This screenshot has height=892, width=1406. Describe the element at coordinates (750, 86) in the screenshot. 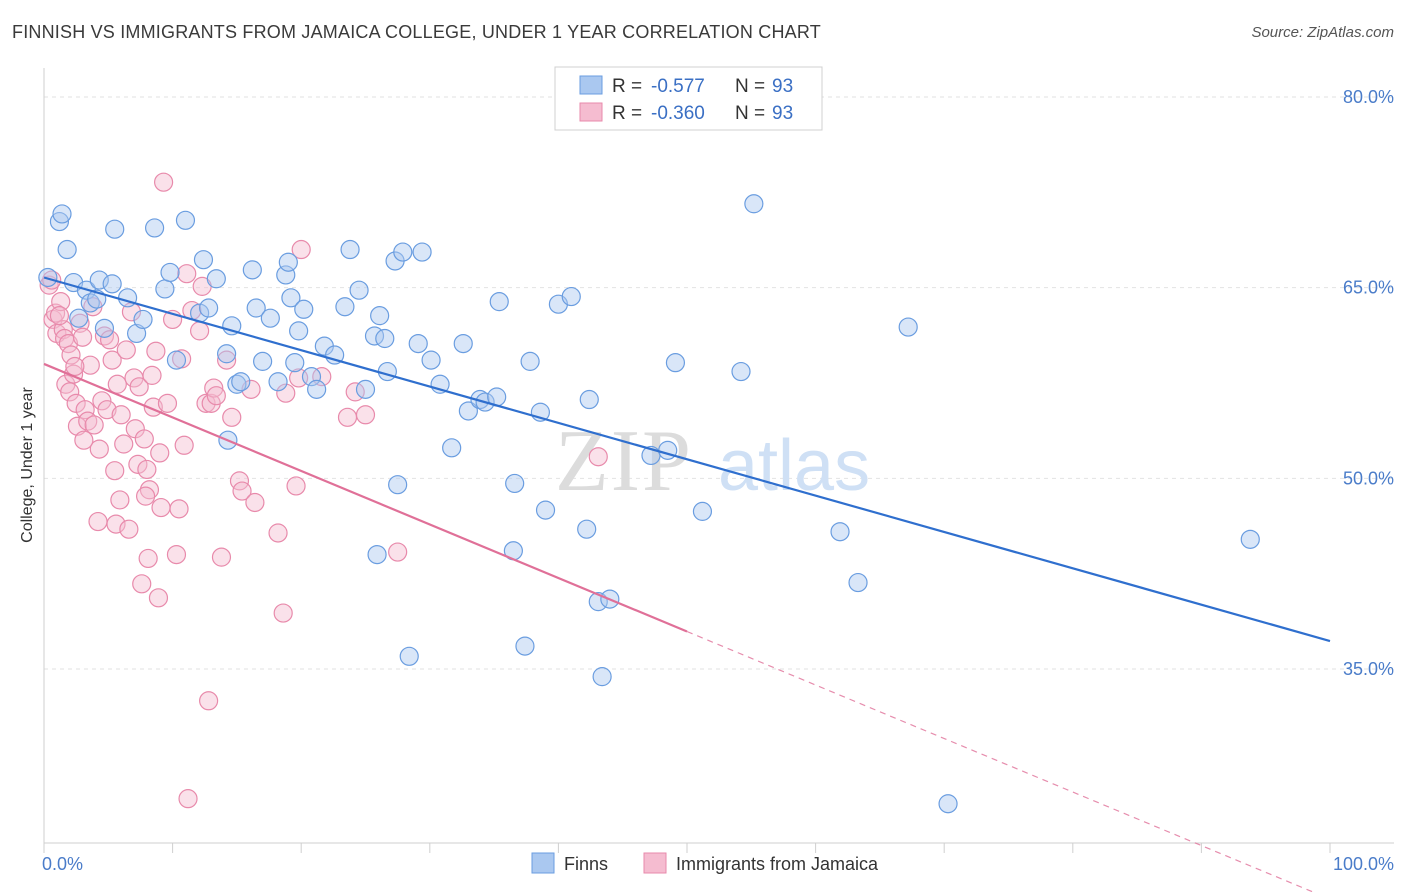

I see `stats-legend-n-label-finns: N =` at that location.